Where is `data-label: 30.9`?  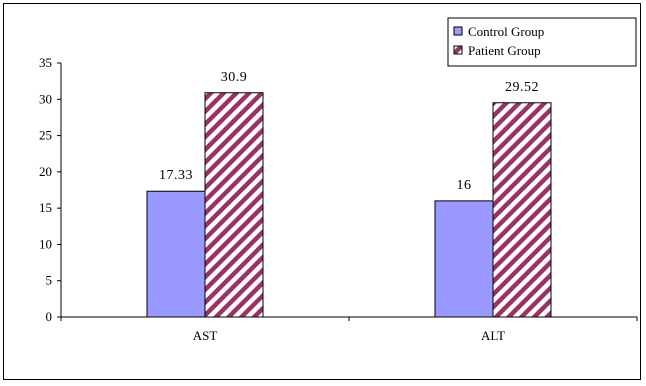
data-label: 30.9 is located at coordinates (234, 77).